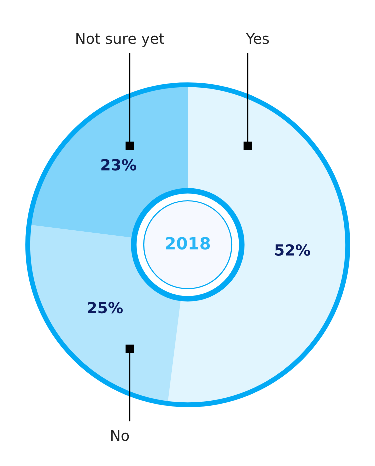 The width and height of the screenshot is (375, 466). Describe the element at coordinates (119, 165) in the screenshot. I see `data-label: 23%` at that location.